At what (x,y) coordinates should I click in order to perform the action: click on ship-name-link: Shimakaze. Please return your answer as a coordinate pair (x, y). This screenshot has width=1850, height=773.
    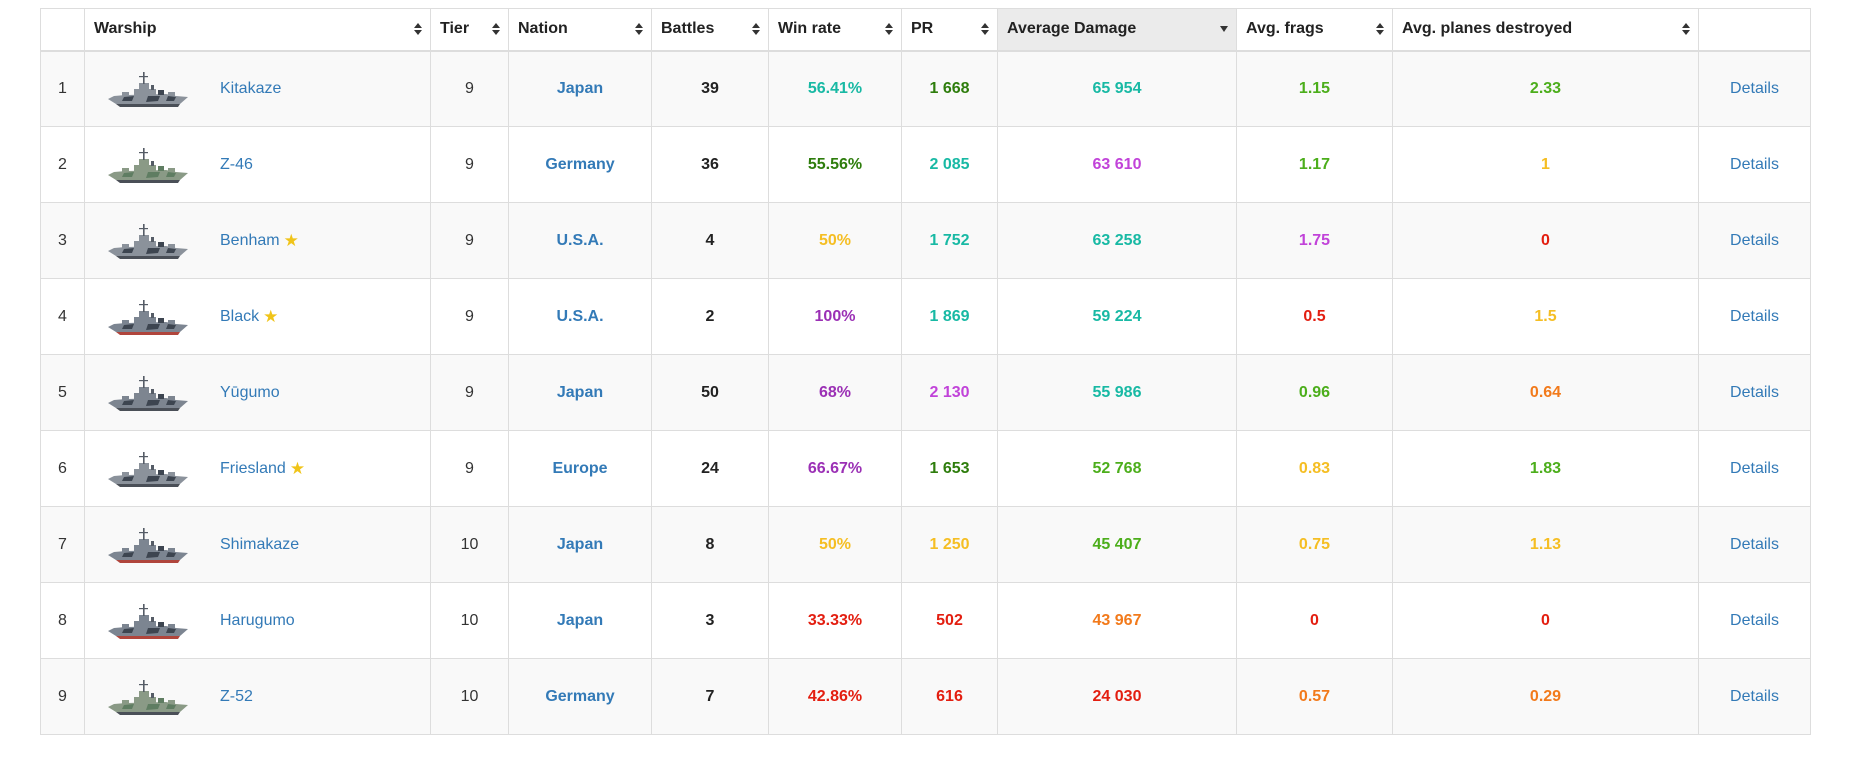
    Looking at the image, I should click on (260, 544).